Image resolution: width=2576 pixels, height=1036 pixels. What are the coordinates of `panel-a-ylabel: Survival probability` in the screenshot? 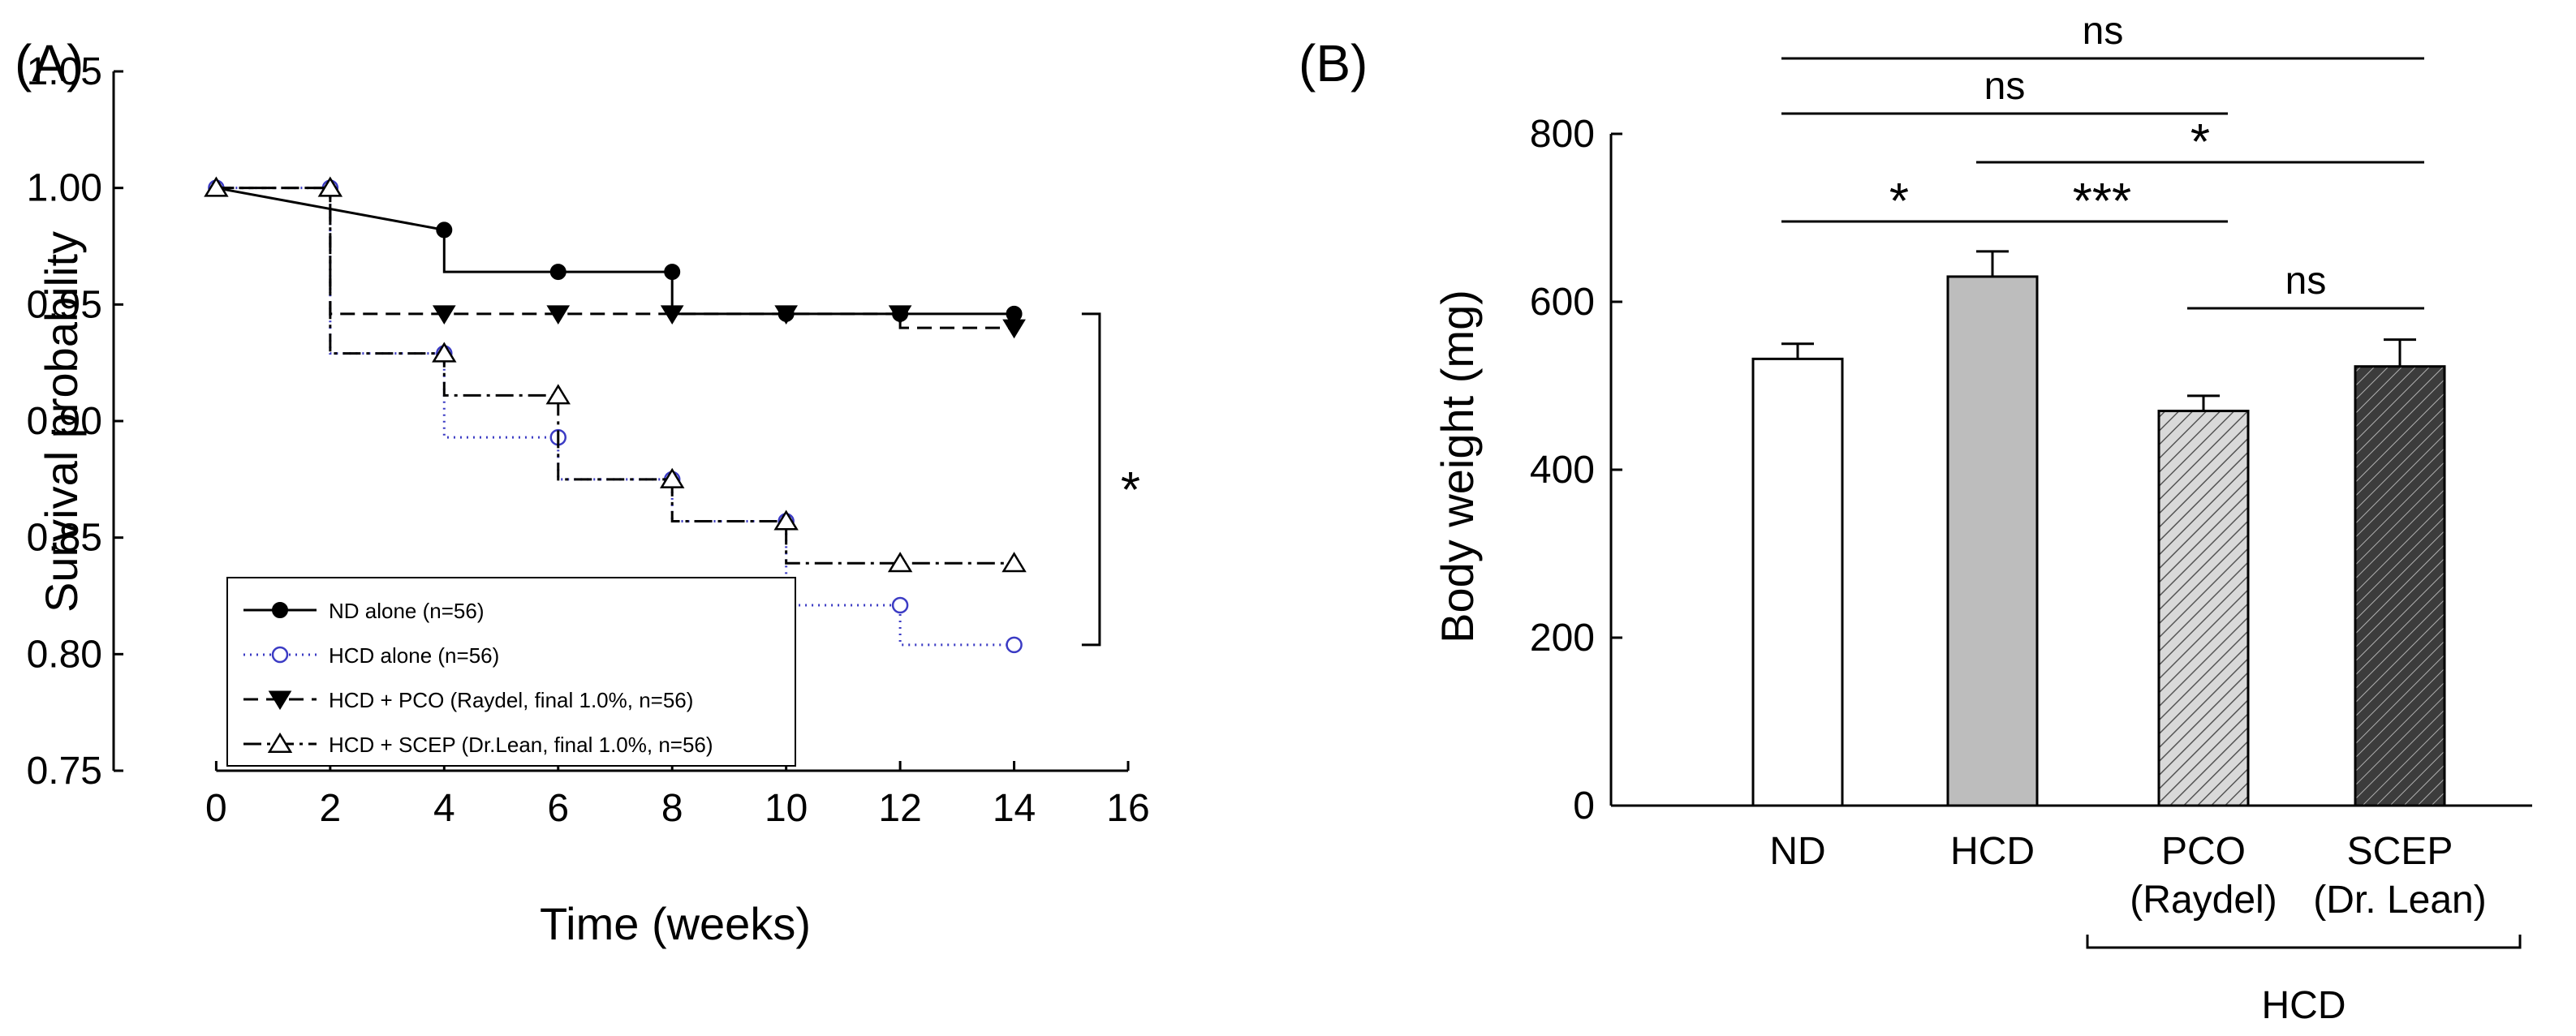 It's located at (62, 422).